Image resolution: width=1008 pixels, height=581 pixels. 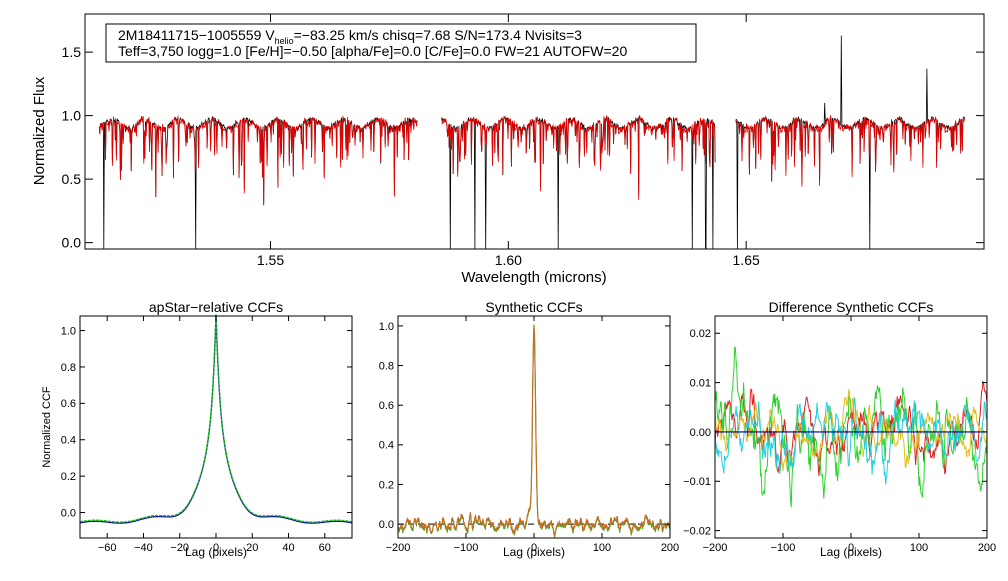 I want to click on spectrum-ylabel: Normalized Flux, so click(x=39, y=130).